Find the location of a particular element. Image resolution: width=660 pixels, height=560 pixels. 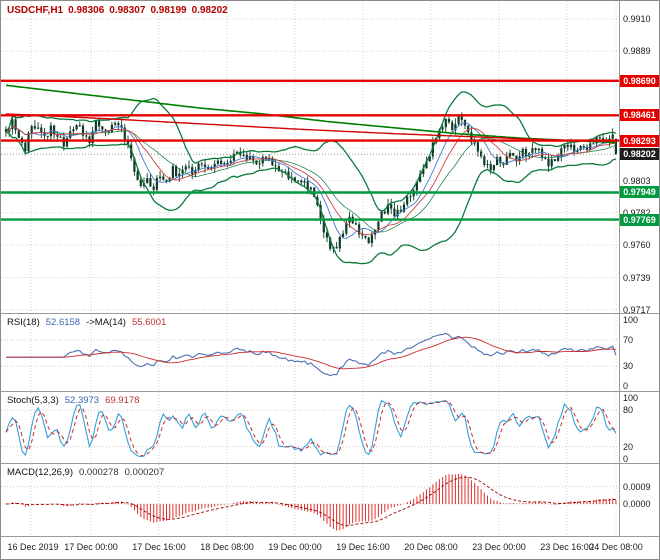

ohlc-open: 0.98306 is located at coordinates (86, 10).